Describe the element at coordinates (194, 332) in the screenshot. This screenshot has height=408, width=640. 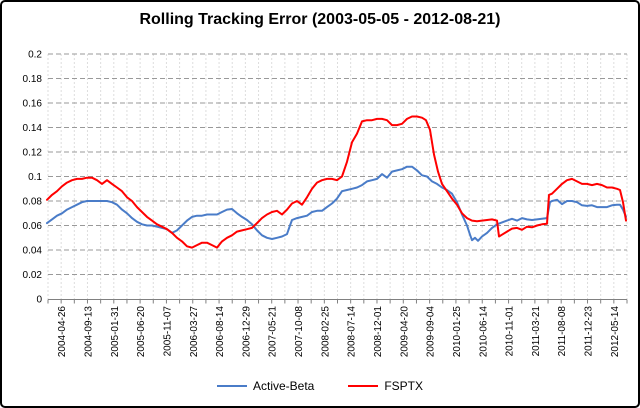
I see `svg-text: 2006-03-27` at that location.